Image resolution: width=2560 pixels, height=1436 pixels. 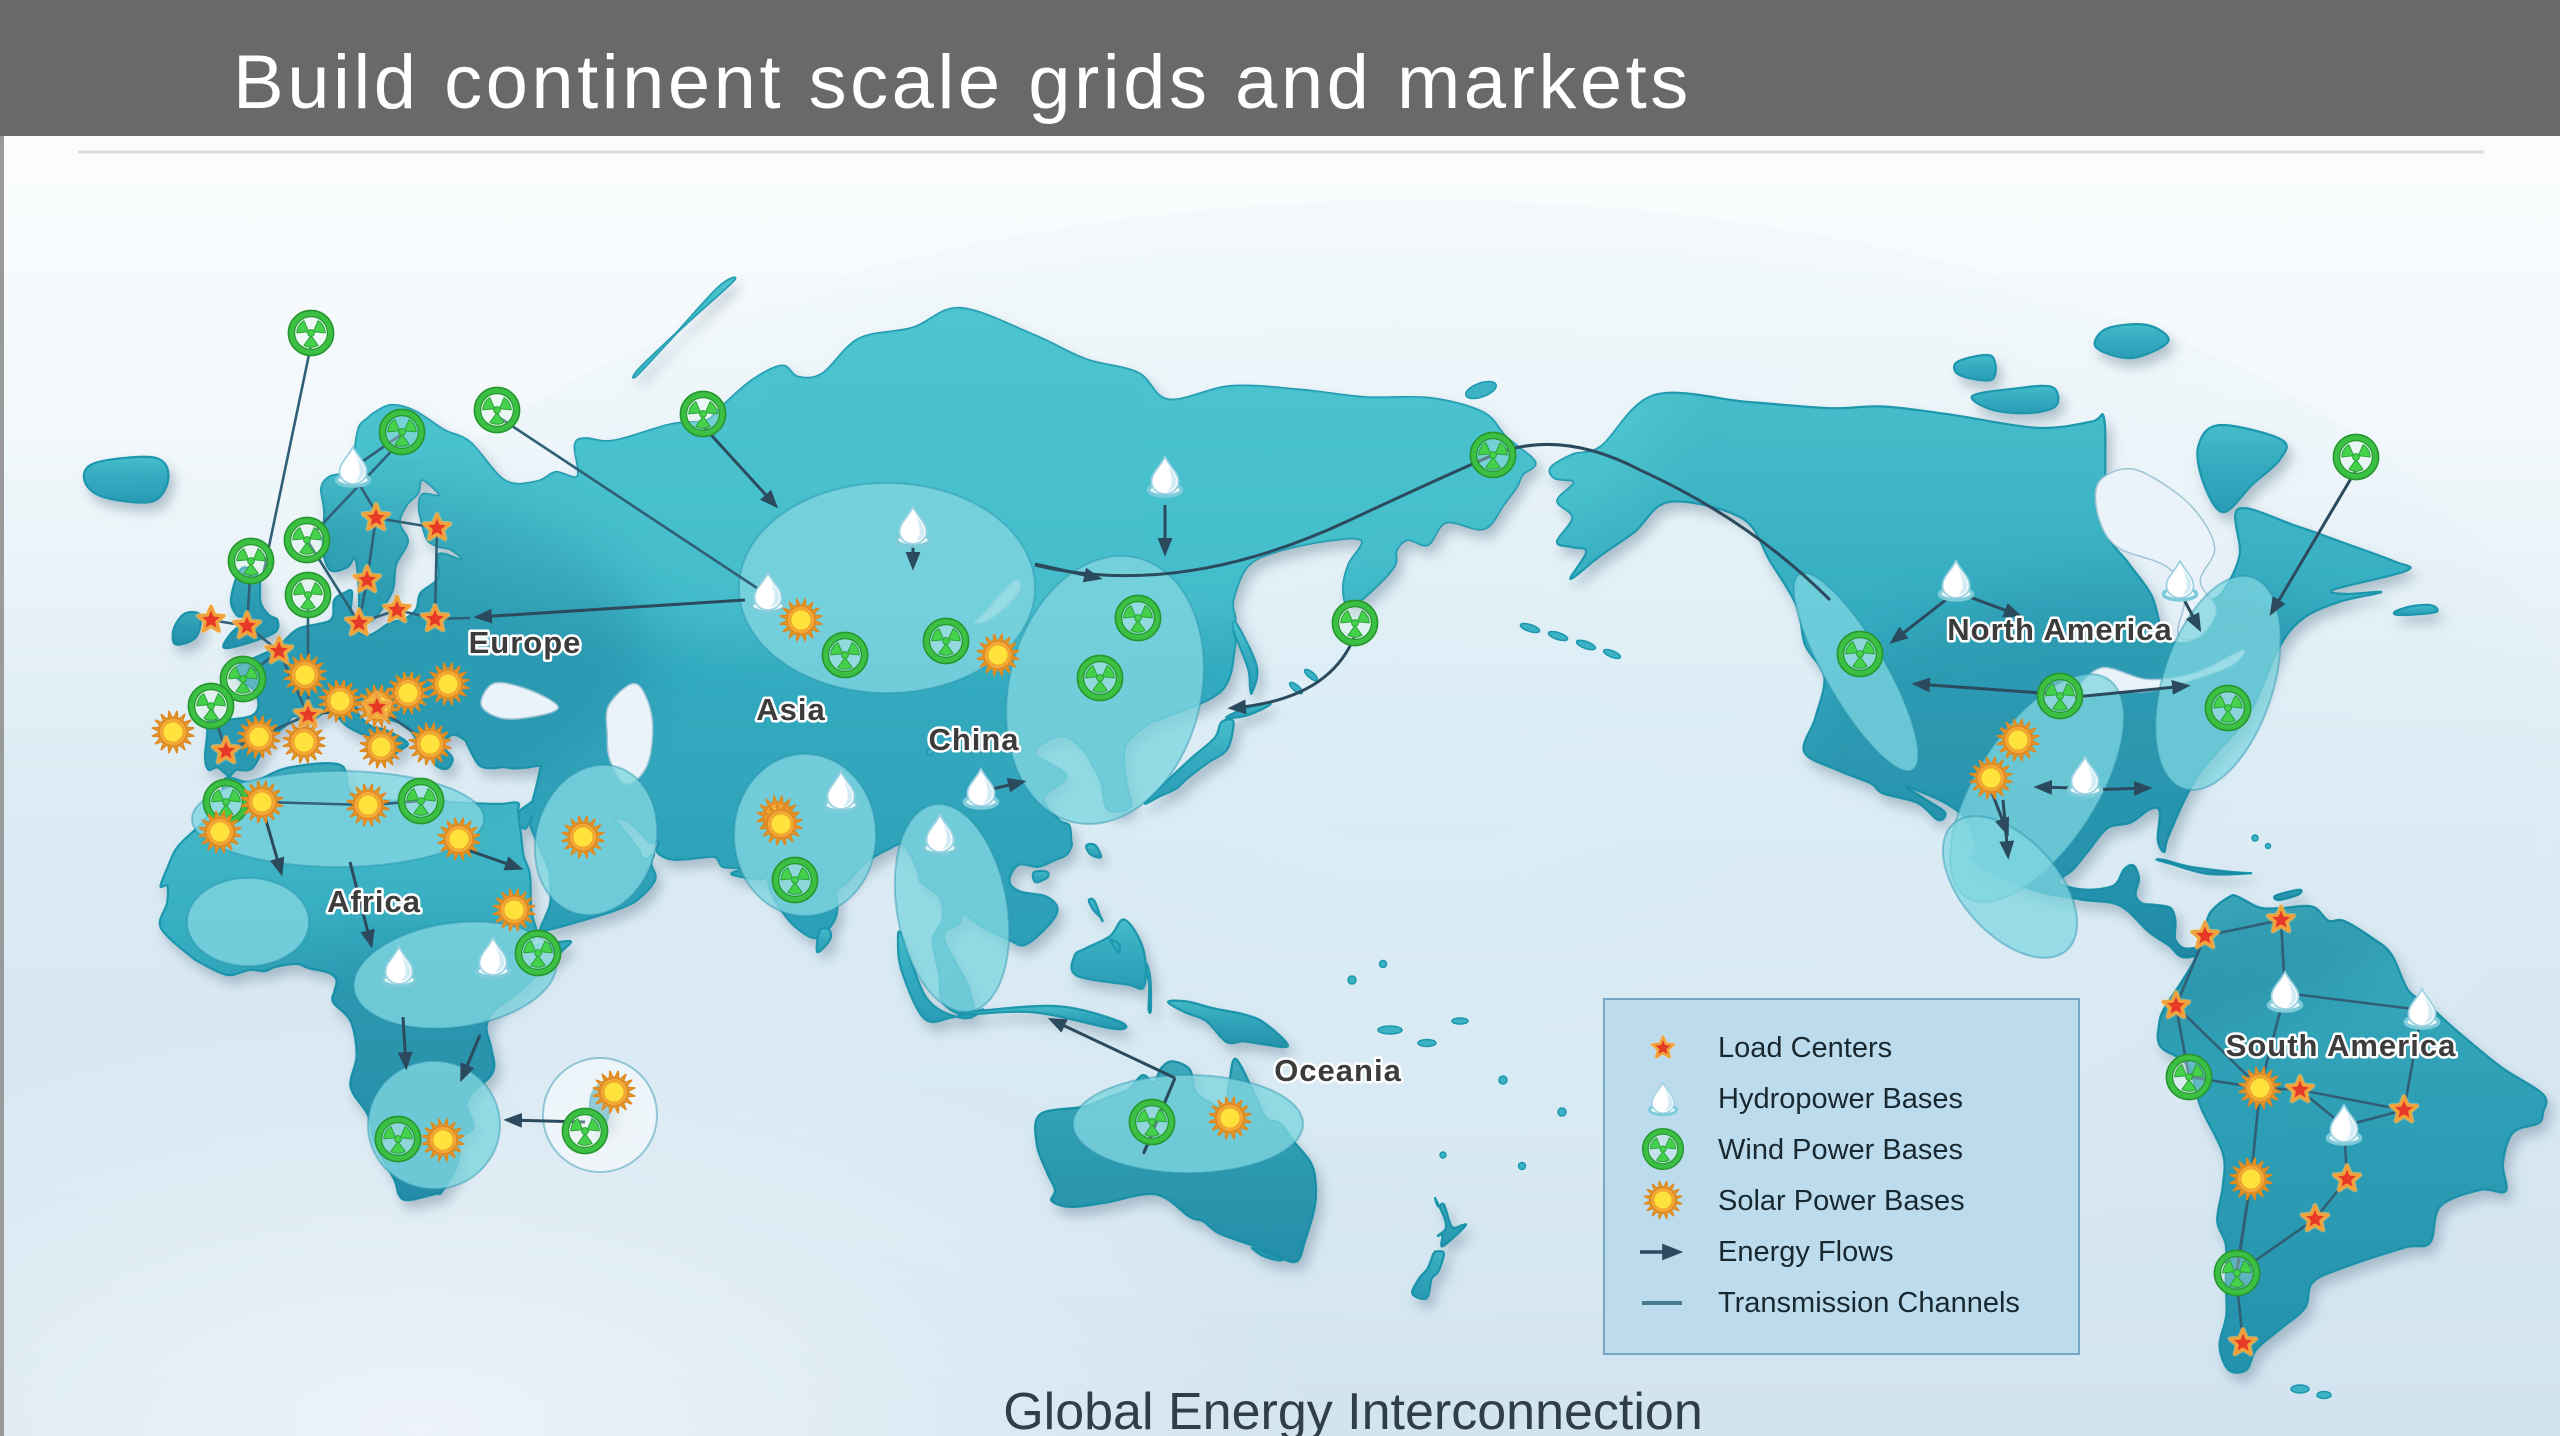 I want to click on svg-text: Wind Power Bases, so click(x=1840, y=1150).